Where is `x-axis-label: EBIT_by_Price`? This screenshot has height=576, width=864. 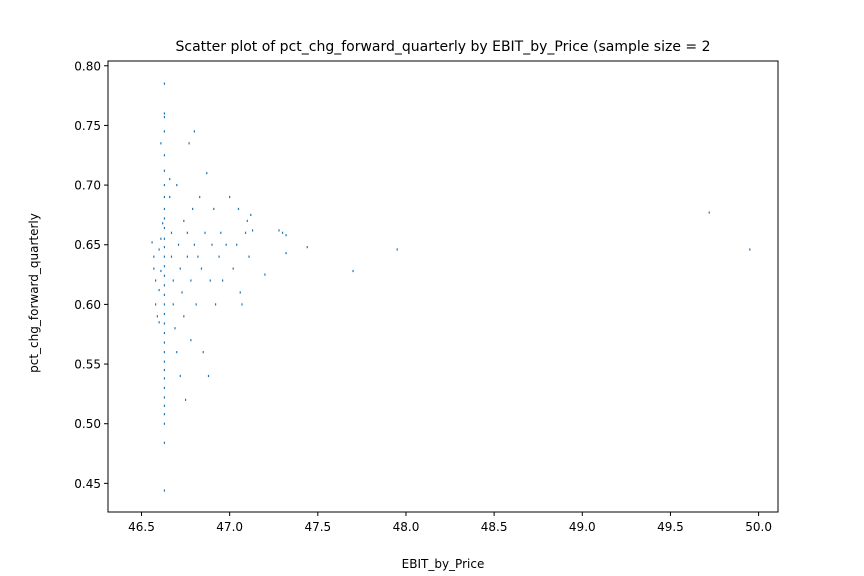
x-axis-label: EBIT_by_Price is located at coordinates (443, 564).